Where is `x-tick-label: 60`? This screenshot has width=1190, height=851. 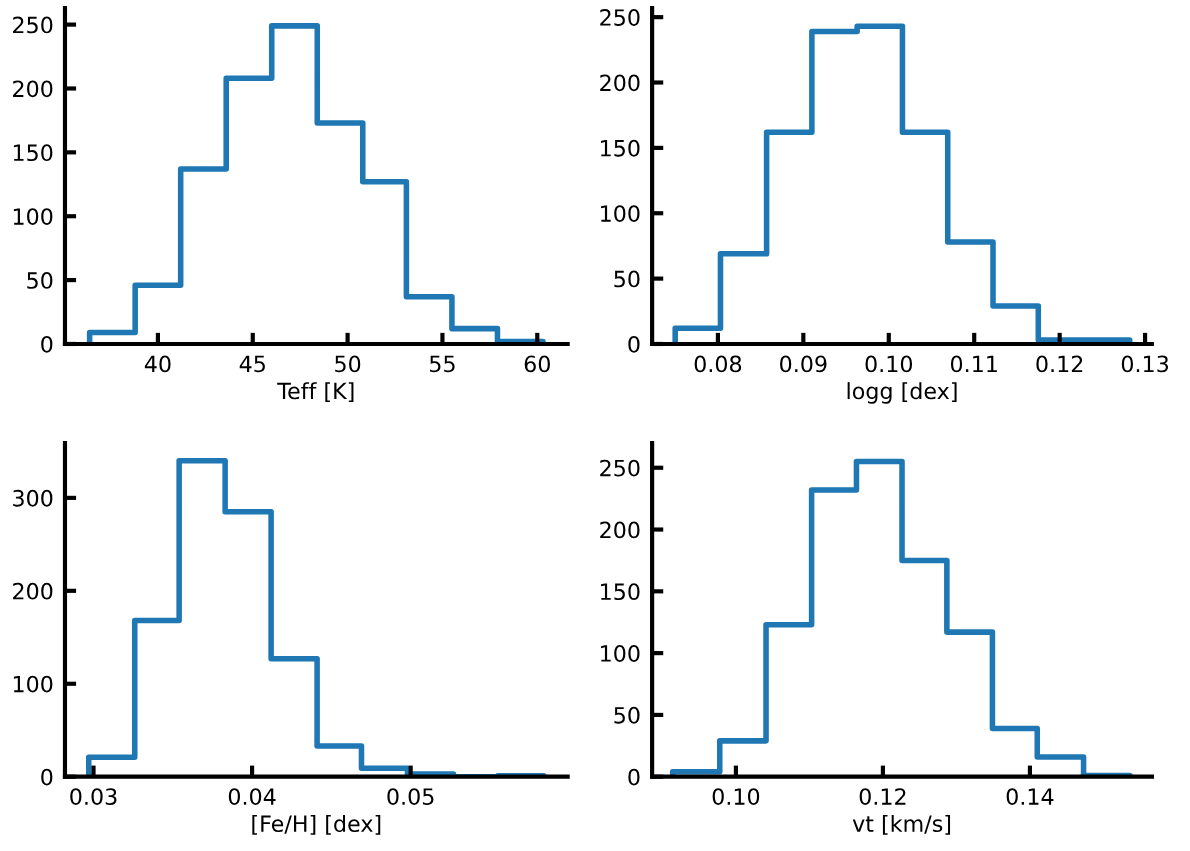 x-tick-label: 60 is located at coordinates (537, 364).